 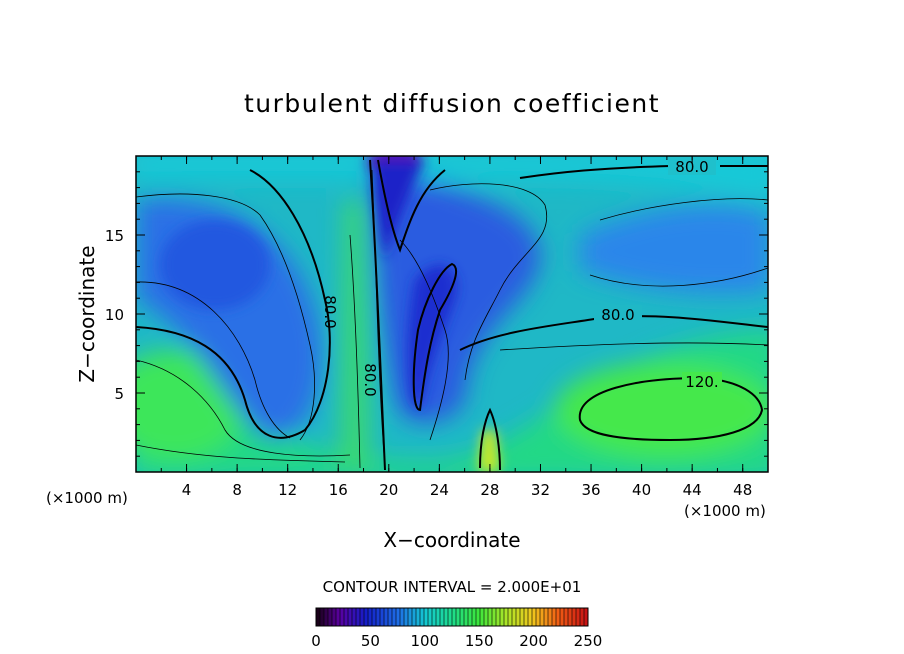 What do you see at coordinates (588, 641) in the screenshot?
I see `colorbar-tick-label: 250` at bounding box center [588, 641].